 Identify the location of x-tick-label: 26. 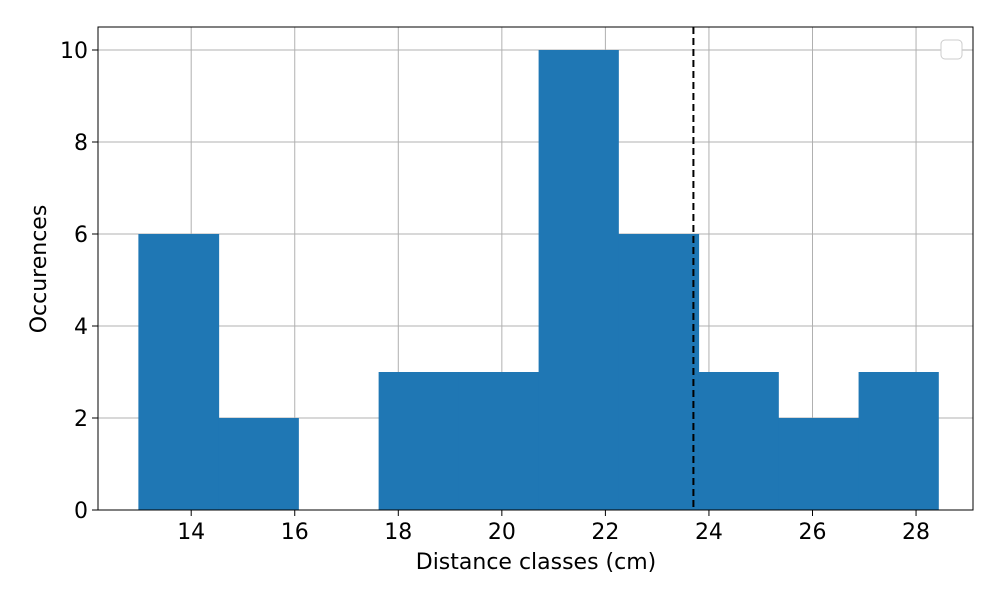
(812, 532).